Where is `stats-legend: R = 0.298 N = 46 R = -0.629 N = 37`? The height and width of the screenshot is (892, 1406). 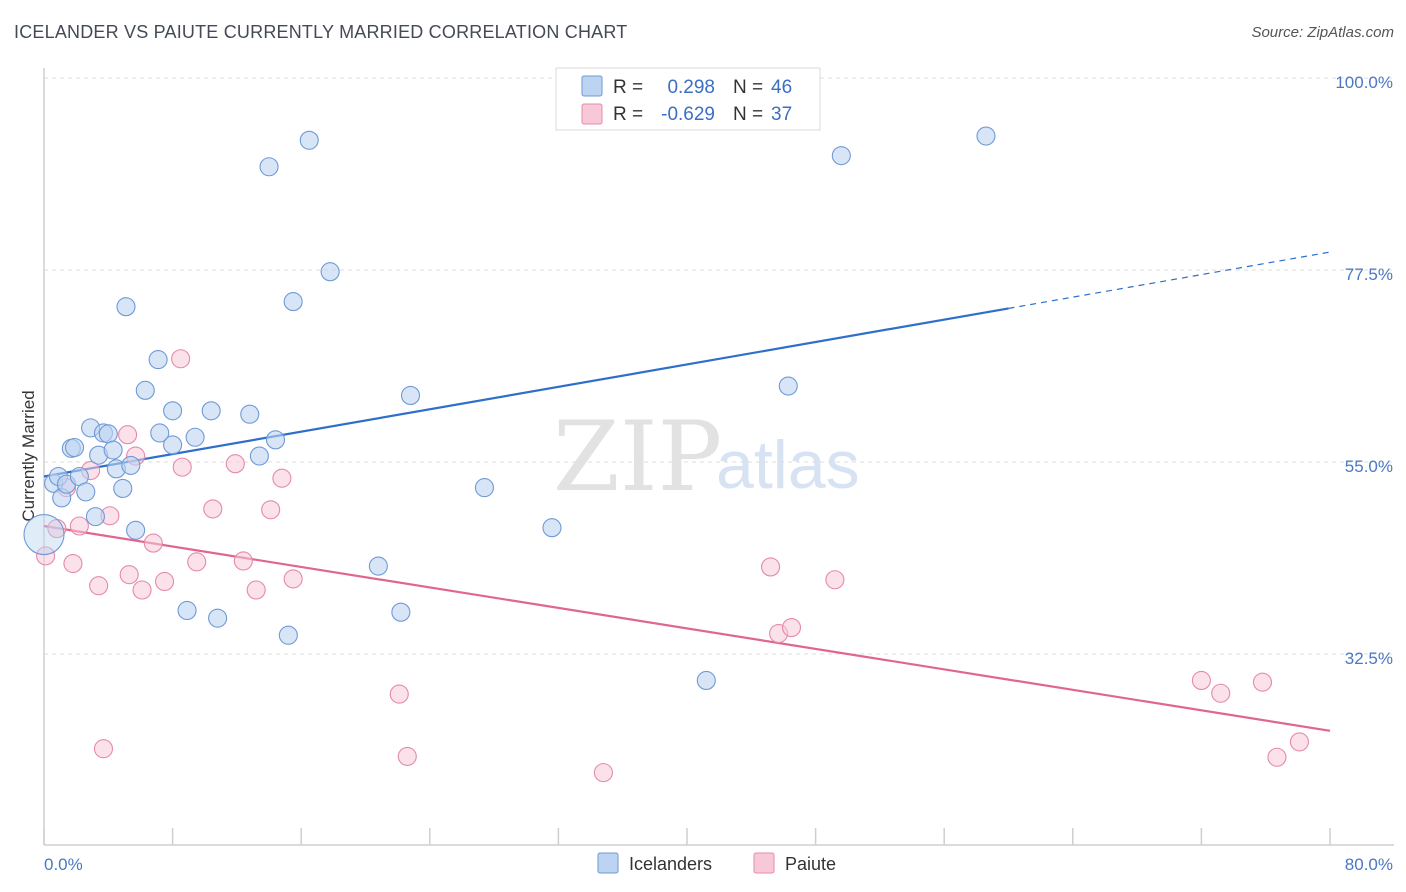 stats-legend: R = 0.298 N = 46 R = -0.629 N = 37 is located at coordinates (688, 99).